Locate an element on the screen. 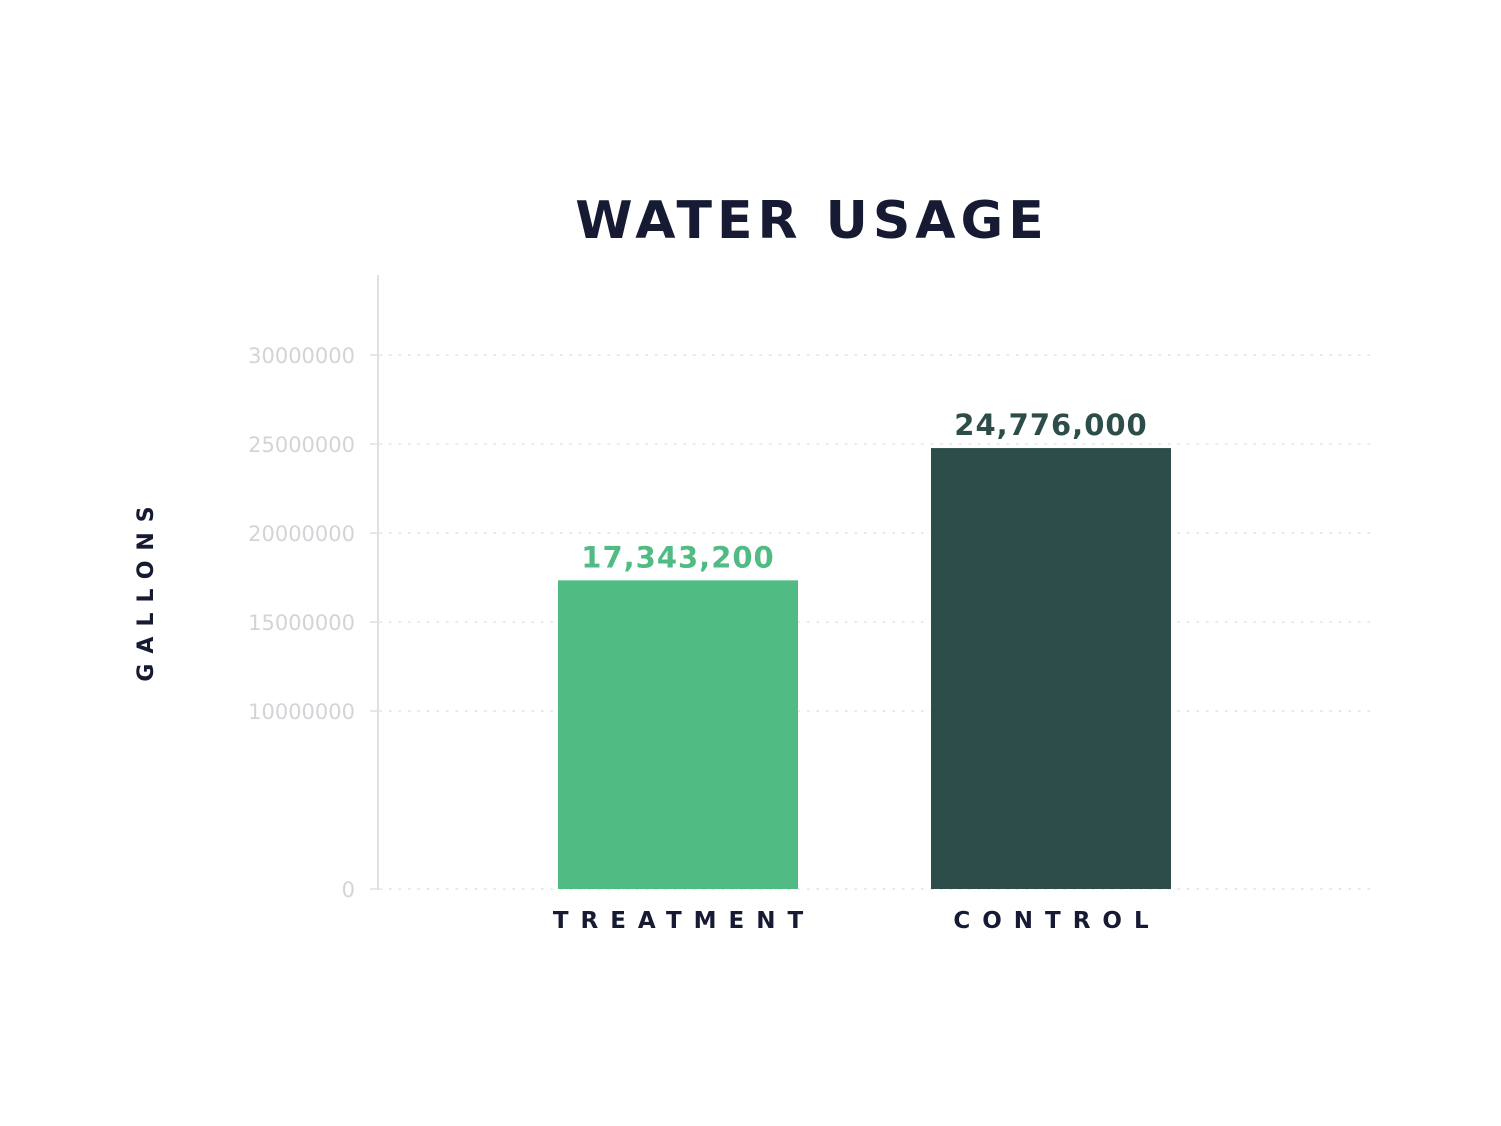  y-tick-label: 25000000 is located at coordinates (301, 445).